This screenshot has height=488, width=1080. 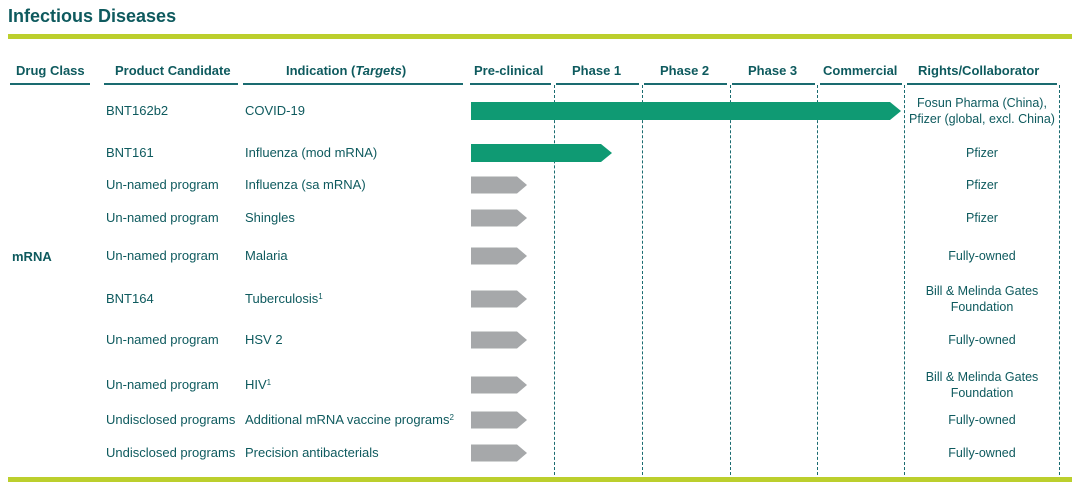 I want to click on indication: HIV1, so click(x=258, y=385).